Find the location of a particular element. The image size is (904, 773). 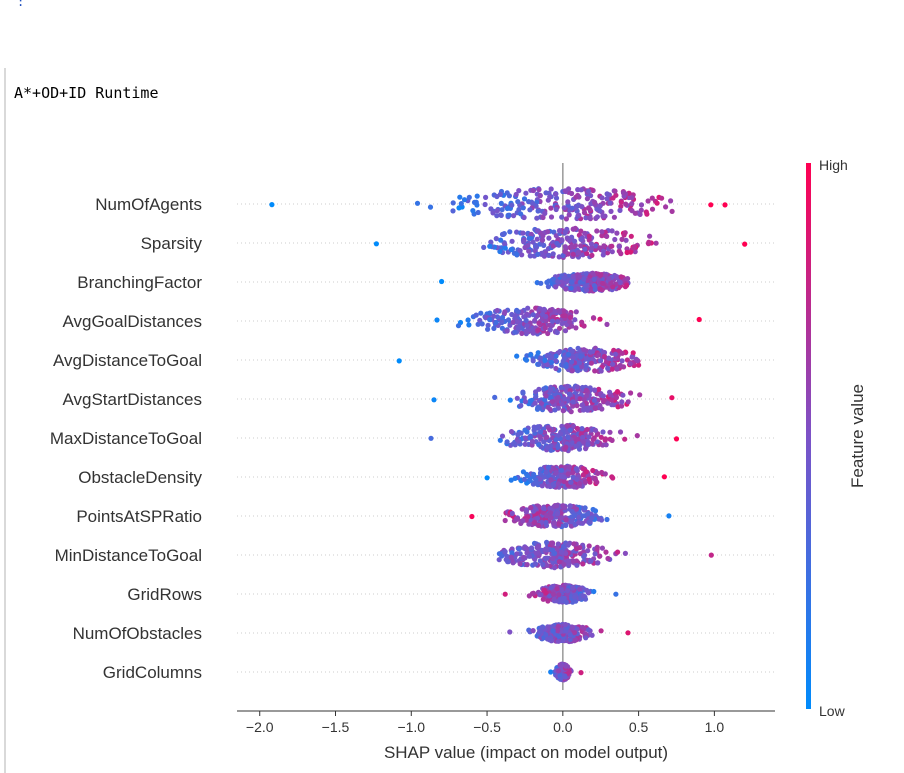

colorbar-title: Feature value is located at coordinates (857, 436).